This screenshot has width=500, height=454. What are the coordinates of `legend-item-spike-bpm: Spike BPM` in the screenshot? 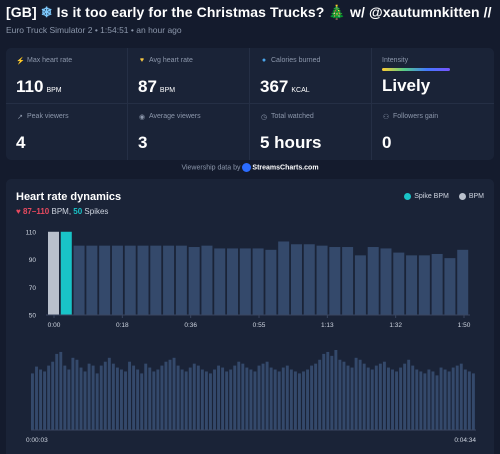 It's located at (426, 196).